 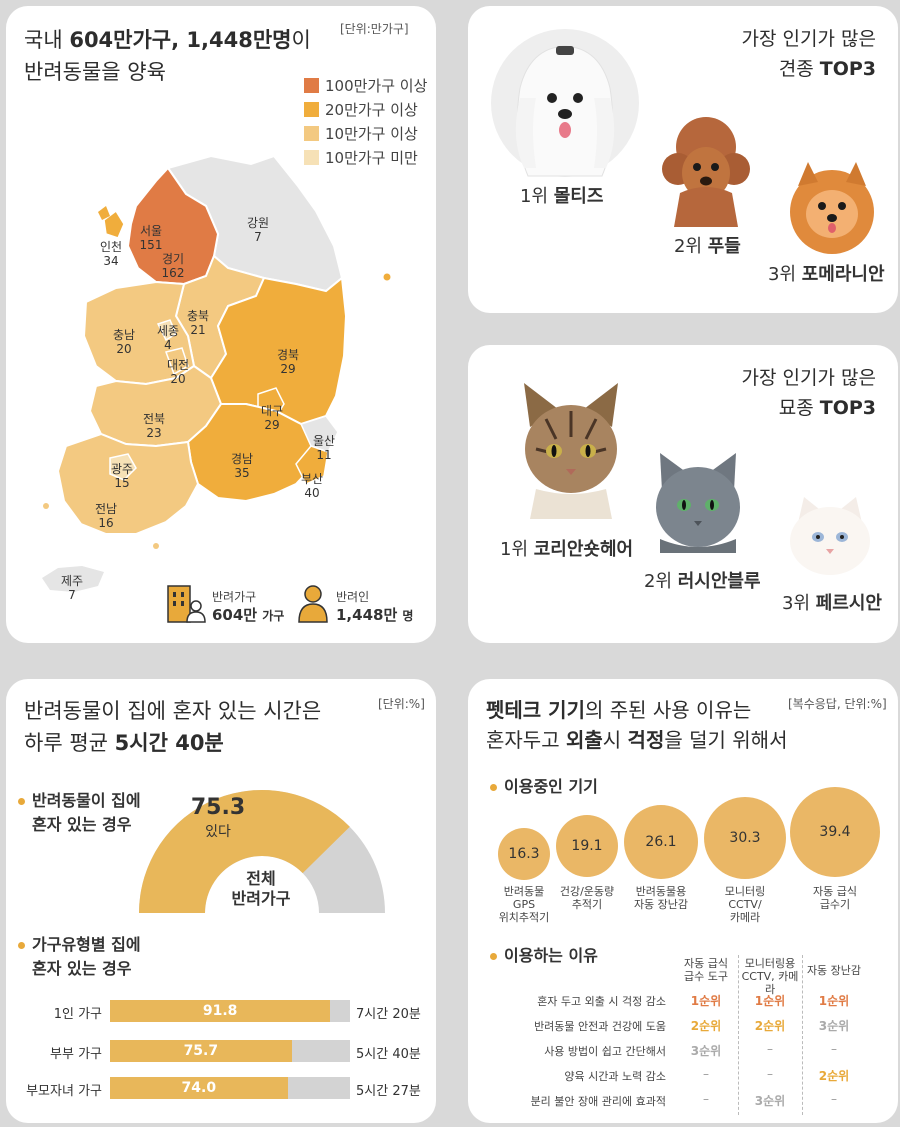 I want to click on region-label-ulsan: 울산 11, so click(x=324, y=448).